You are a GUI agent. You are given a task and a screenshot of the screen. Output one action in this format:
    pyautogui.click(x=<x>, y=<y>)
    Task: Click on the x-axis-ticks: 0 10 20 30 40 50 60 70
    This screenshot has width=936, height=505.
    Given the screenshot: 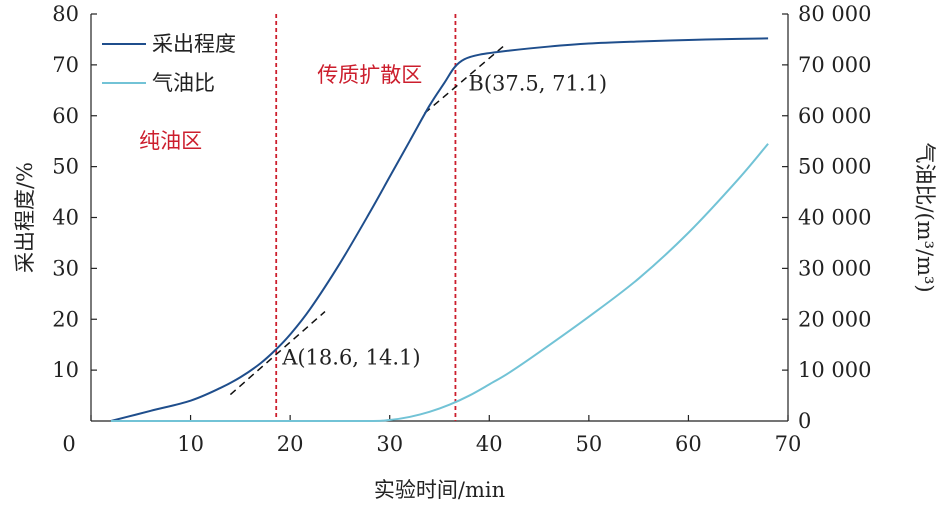 What is the action you would take?
    pyautogui.click(x=431, y=435)
    